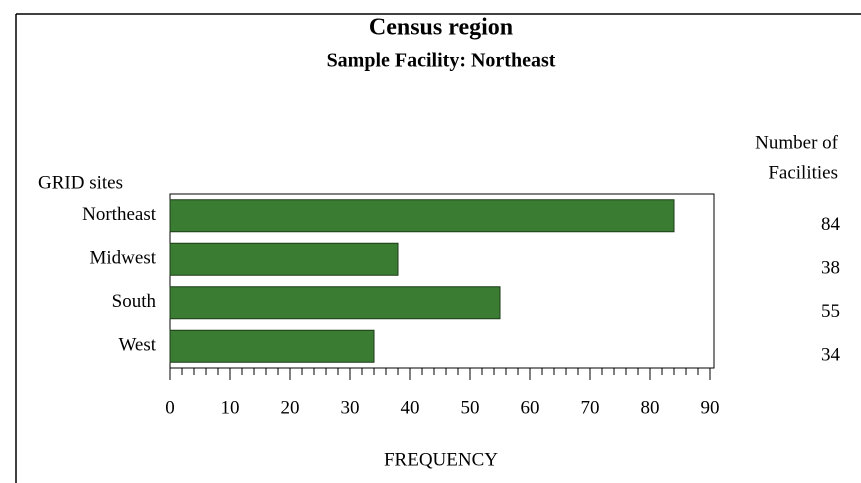  I want to click on value-column-title: Number of, so click(797, 142).